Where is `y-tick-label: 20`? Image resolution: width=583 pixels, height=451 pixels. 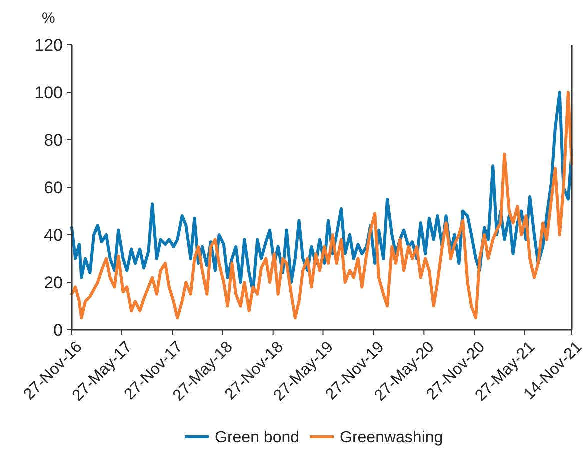 y-tick-label: 20 is located at coordinates (53, 282).